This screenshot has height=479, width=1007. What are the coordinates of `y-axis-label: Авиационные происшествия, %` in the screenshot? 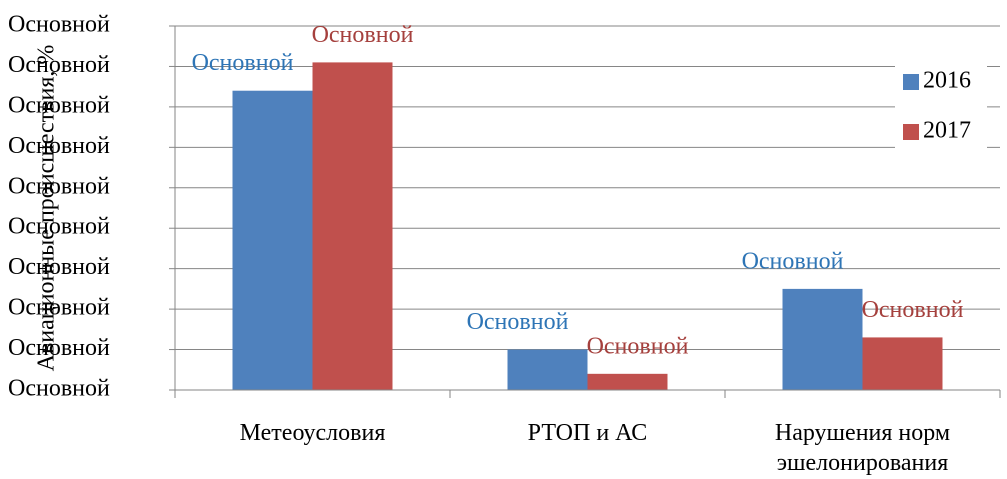 It's located at (47, 208).